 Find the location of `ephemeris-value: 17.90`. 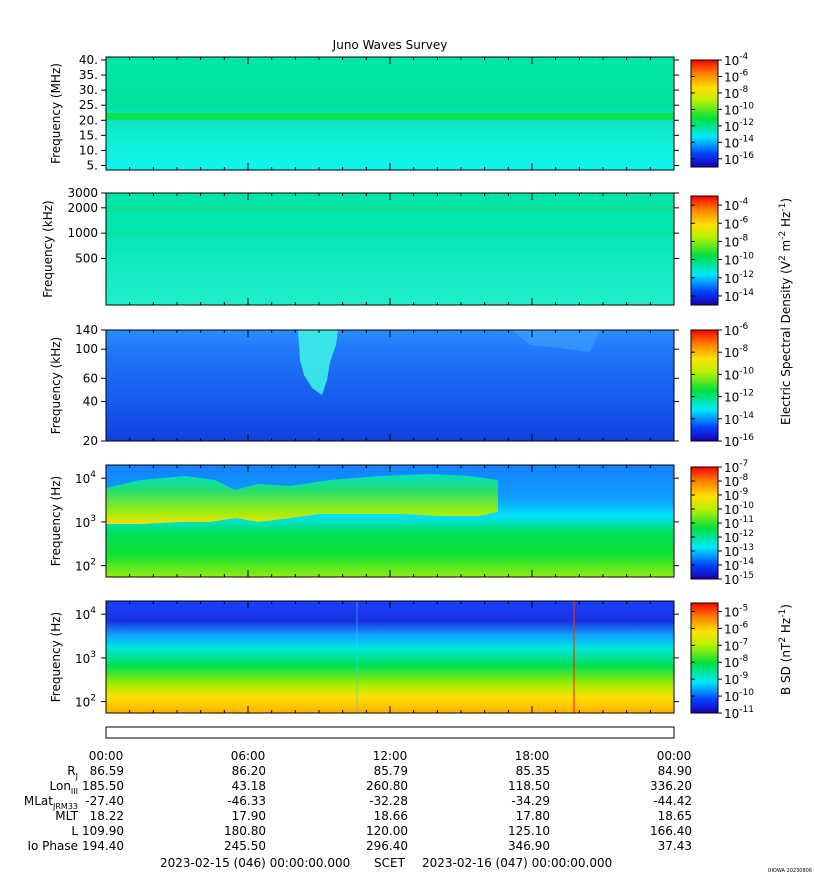

ephemeris-value: 17.90 is located at coordinates (249, 816).